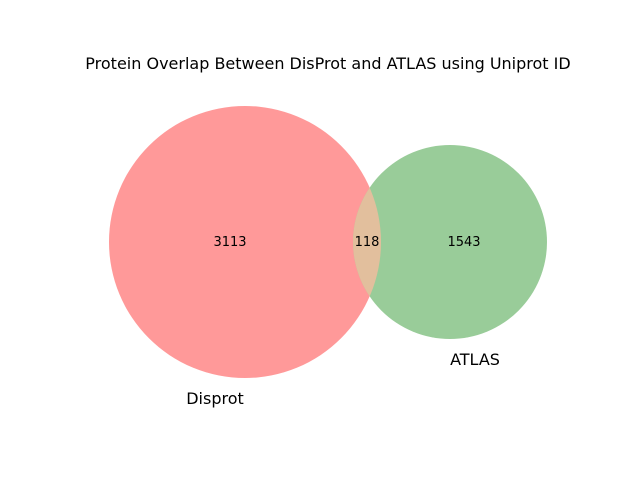  I want to click on disprot-set-label: Disprot, so click(215, 398).